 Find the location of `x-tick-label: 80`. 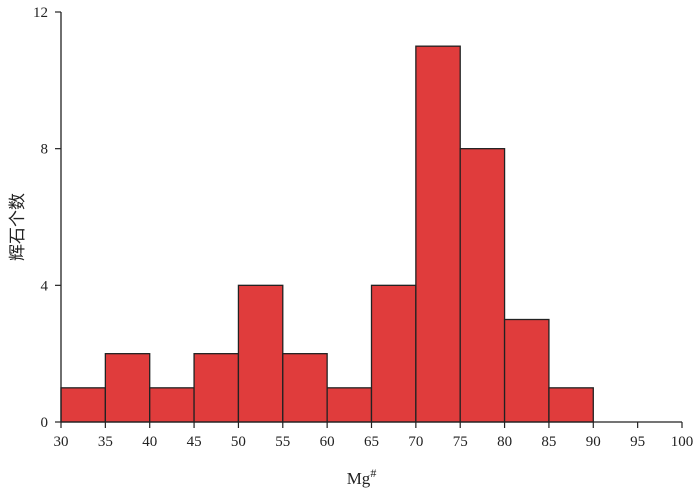

x-tick-label: 80 is located at coordinates (504, 442).